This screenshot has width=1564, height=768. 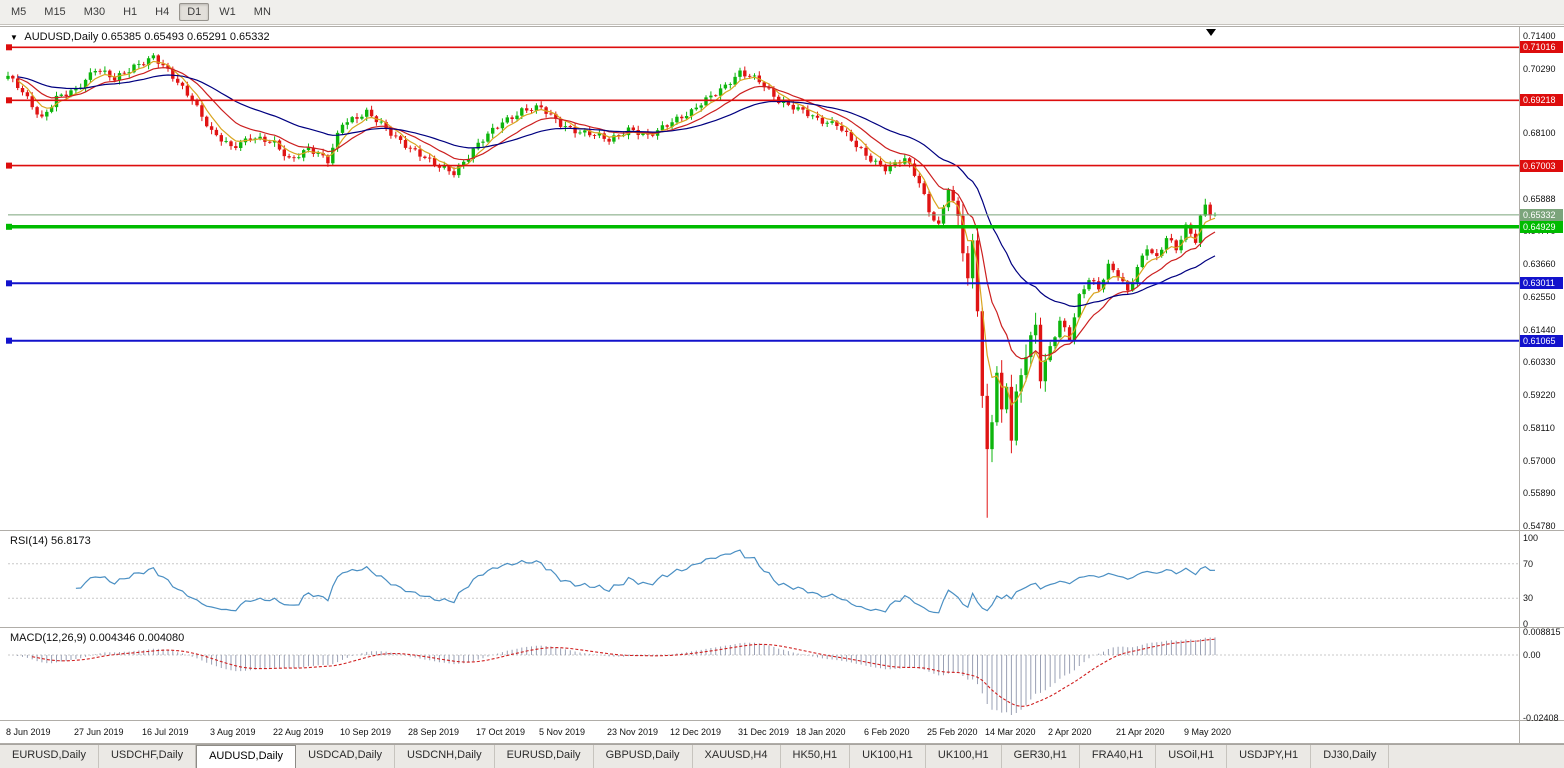 What do you see at coordinates (1208, 732) in the screenshot?
I see `time-axis-date: 9 May 2020` at bounding box center [1208, 732].